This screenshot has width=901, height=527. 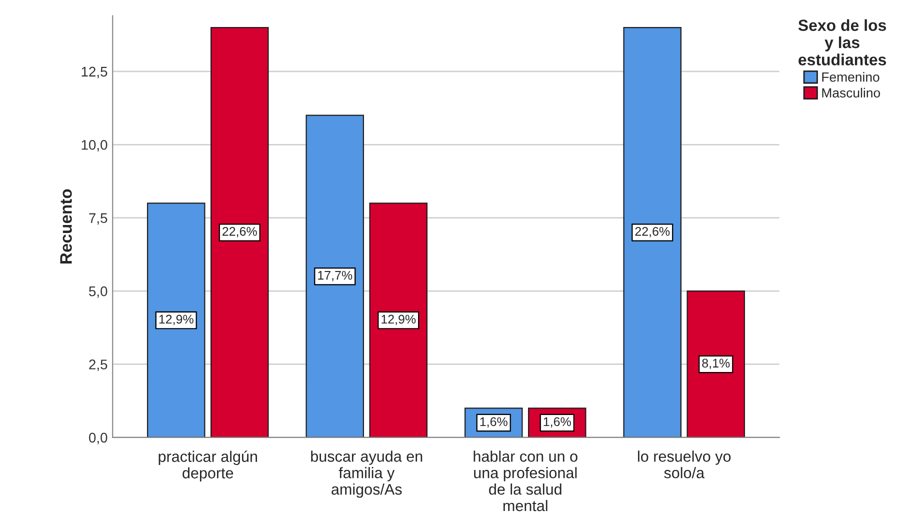 What do you see at coordinates (95, 72) in the screenshot?
I see `y-tick-label: 12,5` at bounding box center [95, 72].